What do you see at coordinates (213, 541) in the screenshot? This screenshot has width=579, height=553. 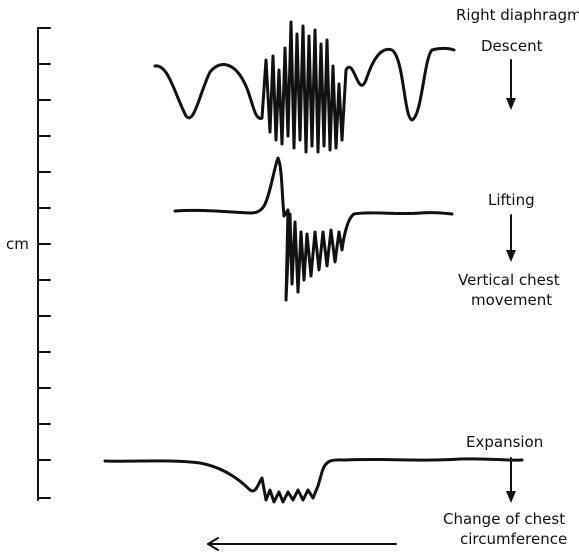 I see `time-arrow-head-upper` at bounding box center [213, 541].